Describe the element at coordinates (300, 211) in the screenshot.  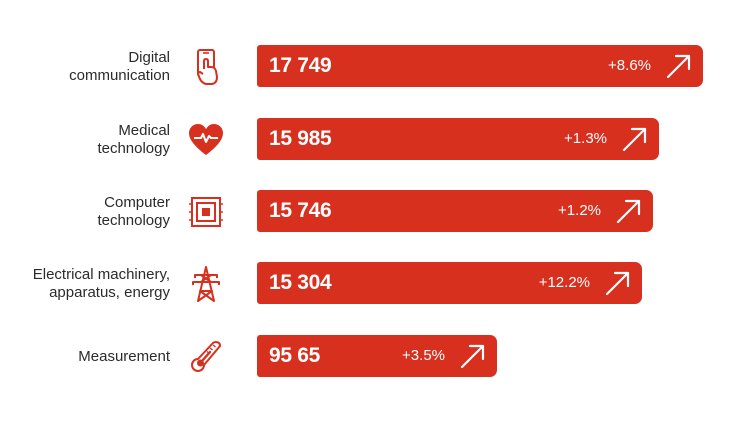
I see `bar-value-label: 15 746` at that location.